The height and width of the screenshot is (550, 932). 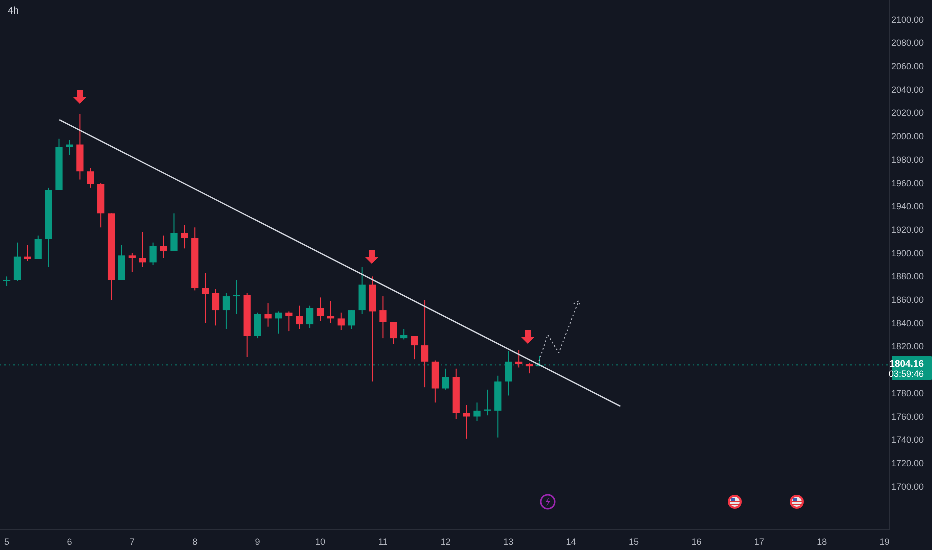 I want to click on y-tick-label: 1880.00, so click(x=907, y=277).